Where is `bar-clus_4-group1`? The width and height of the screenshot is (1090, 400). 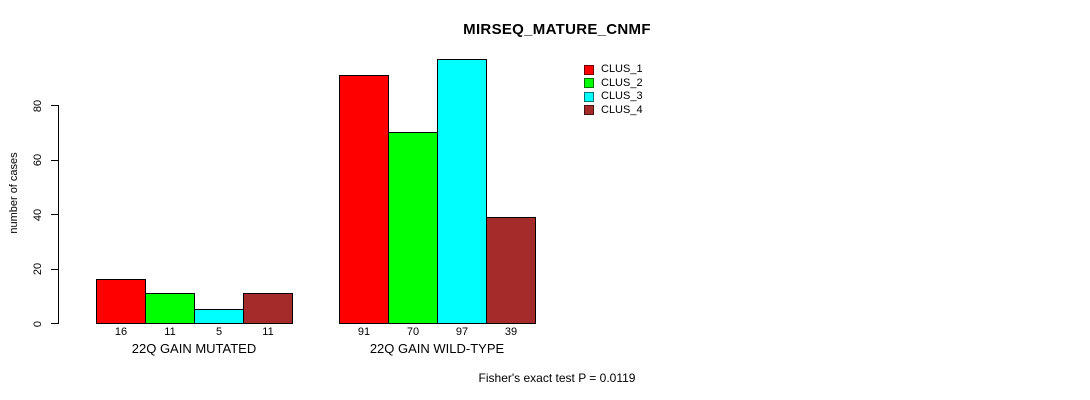 bar-clus_4-group1 is located at coordinates (268, 308).